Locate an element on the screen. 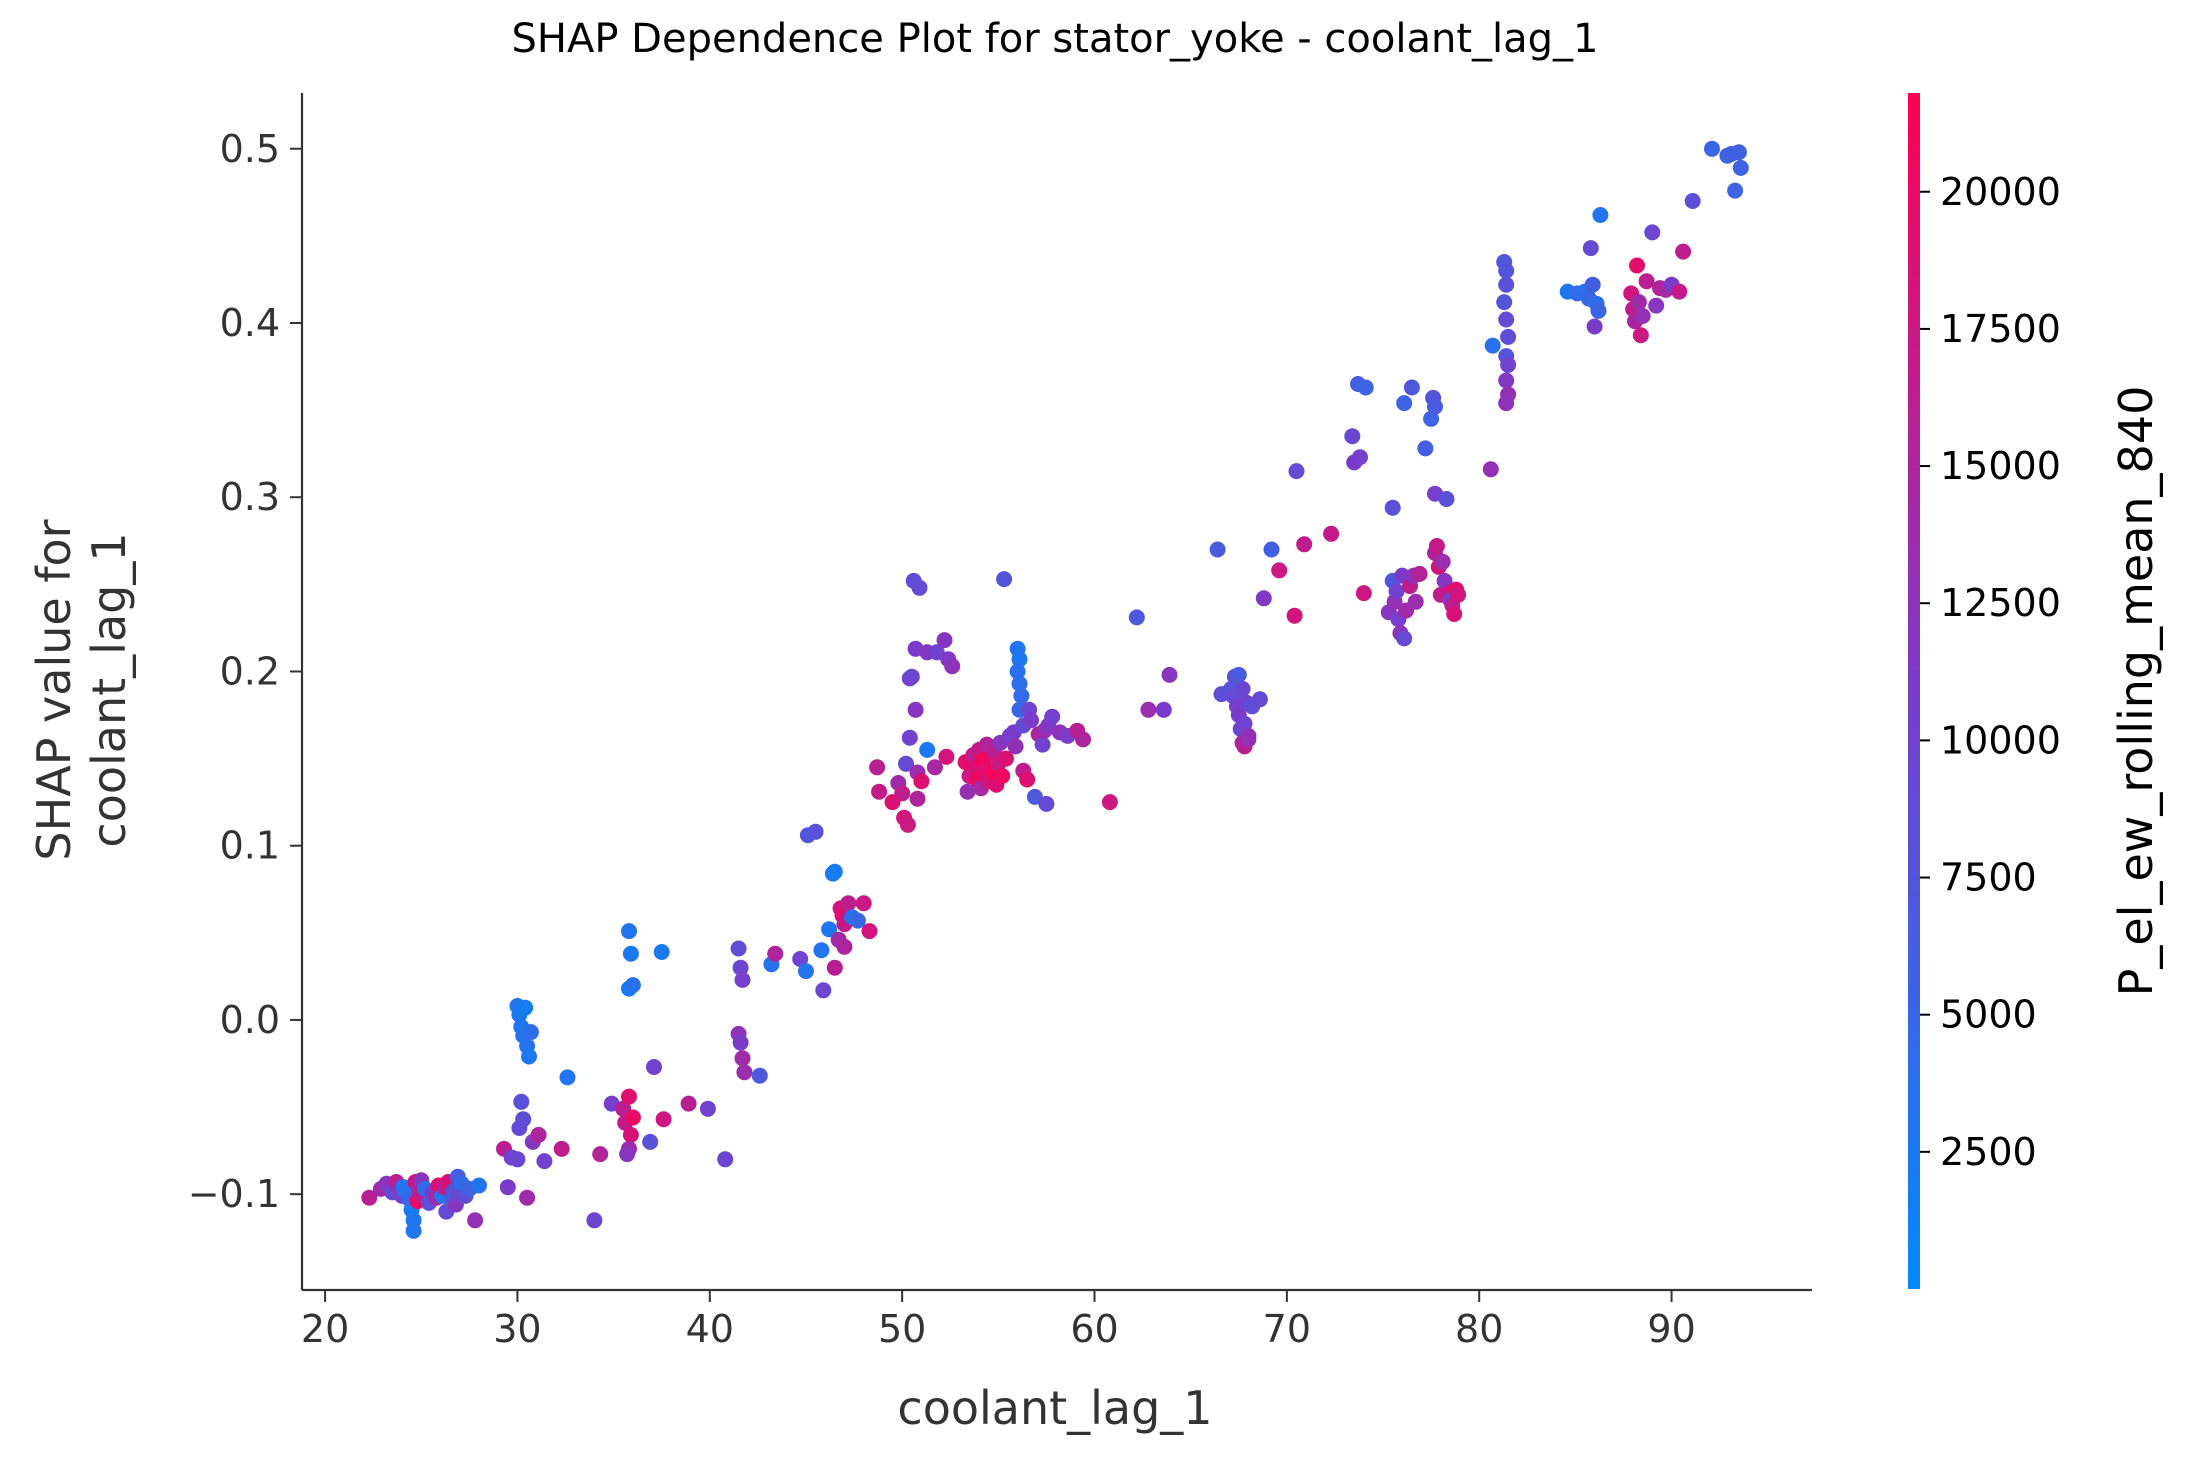 The image size is (2195, 1465). y-axis-label-line-2: coolant_lag_1 is located at coordinates (109, 689).